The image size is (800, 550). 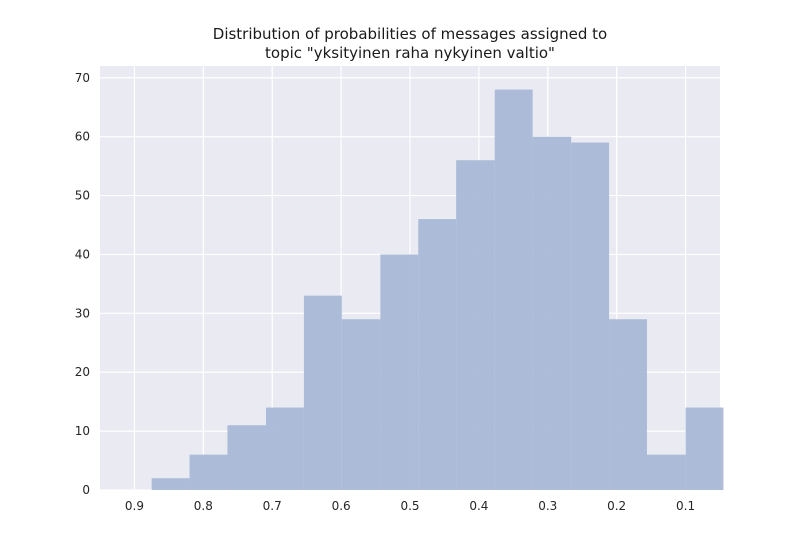 I want to click on y-axis-ticks: 0 10 20 30 40 50 60 70, so click(x=82, y=284).